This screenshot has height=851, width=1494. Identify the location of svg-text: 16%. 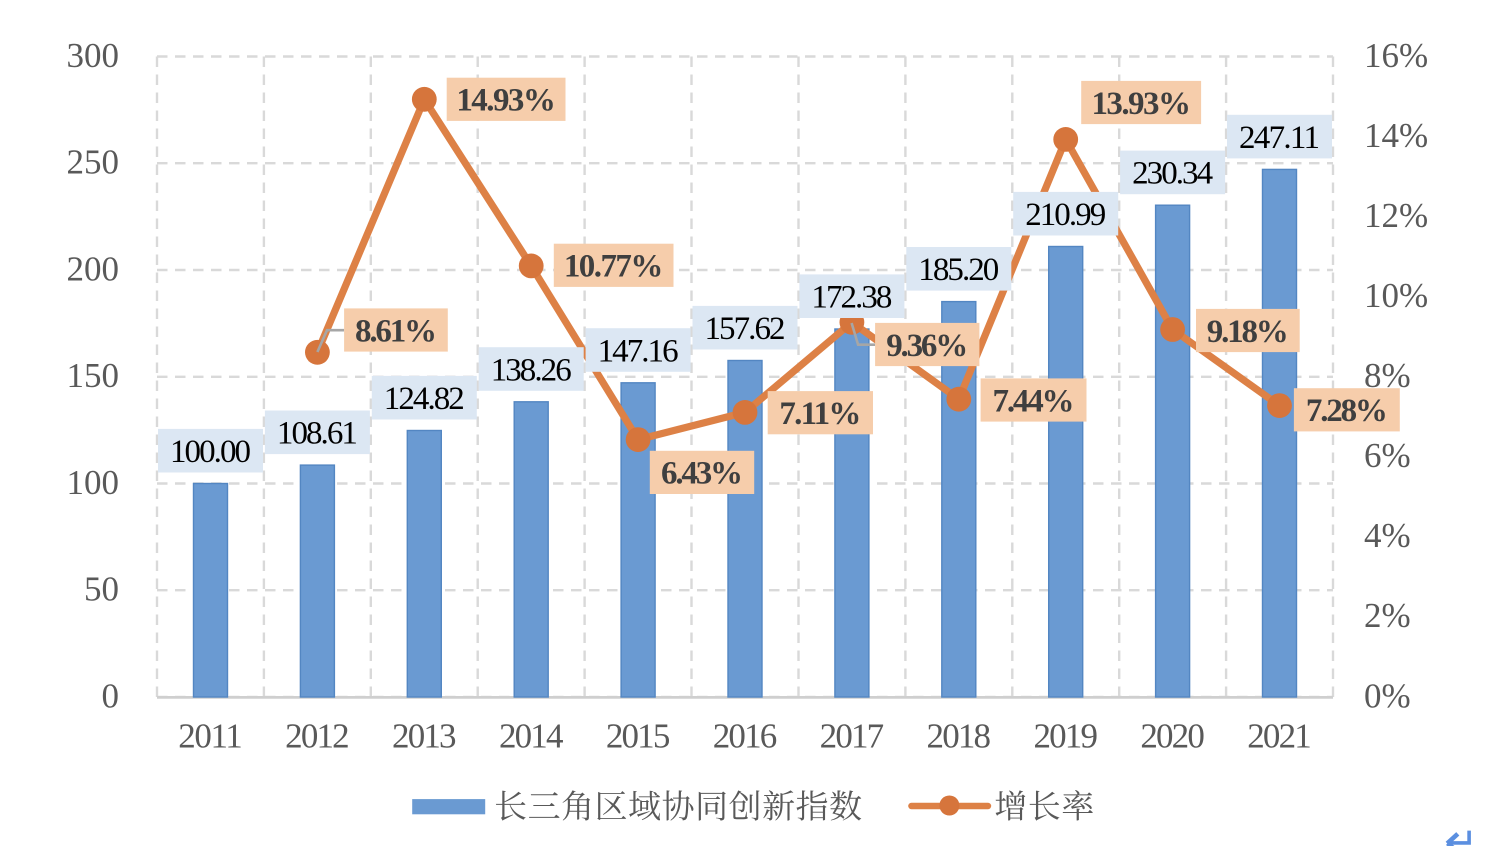
(1396, 55).